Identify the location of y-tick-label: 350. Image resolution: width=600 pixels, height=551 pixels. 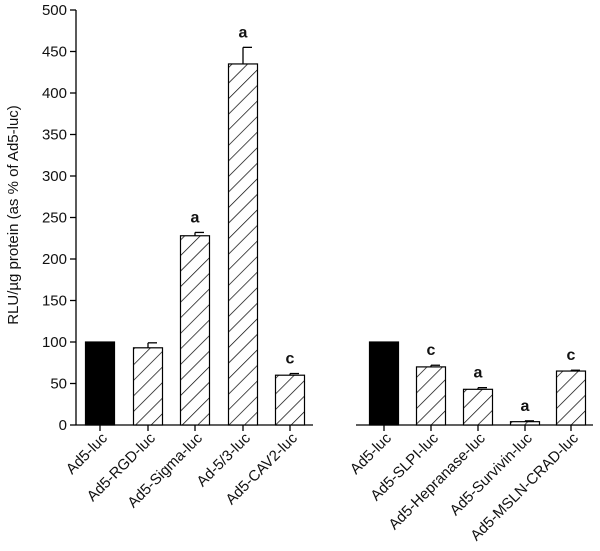
(54, 135).